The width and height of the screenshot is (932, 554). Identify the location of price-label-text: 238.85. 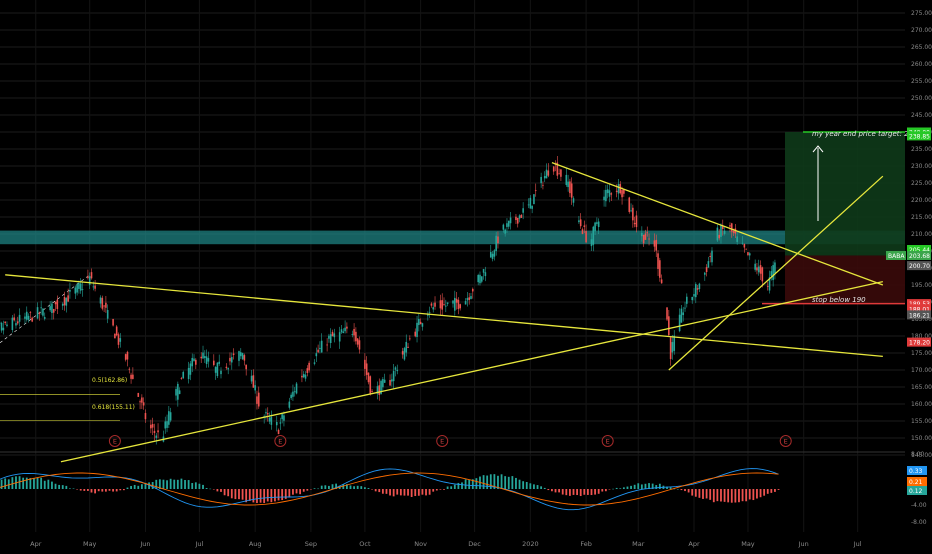
(919, 136).